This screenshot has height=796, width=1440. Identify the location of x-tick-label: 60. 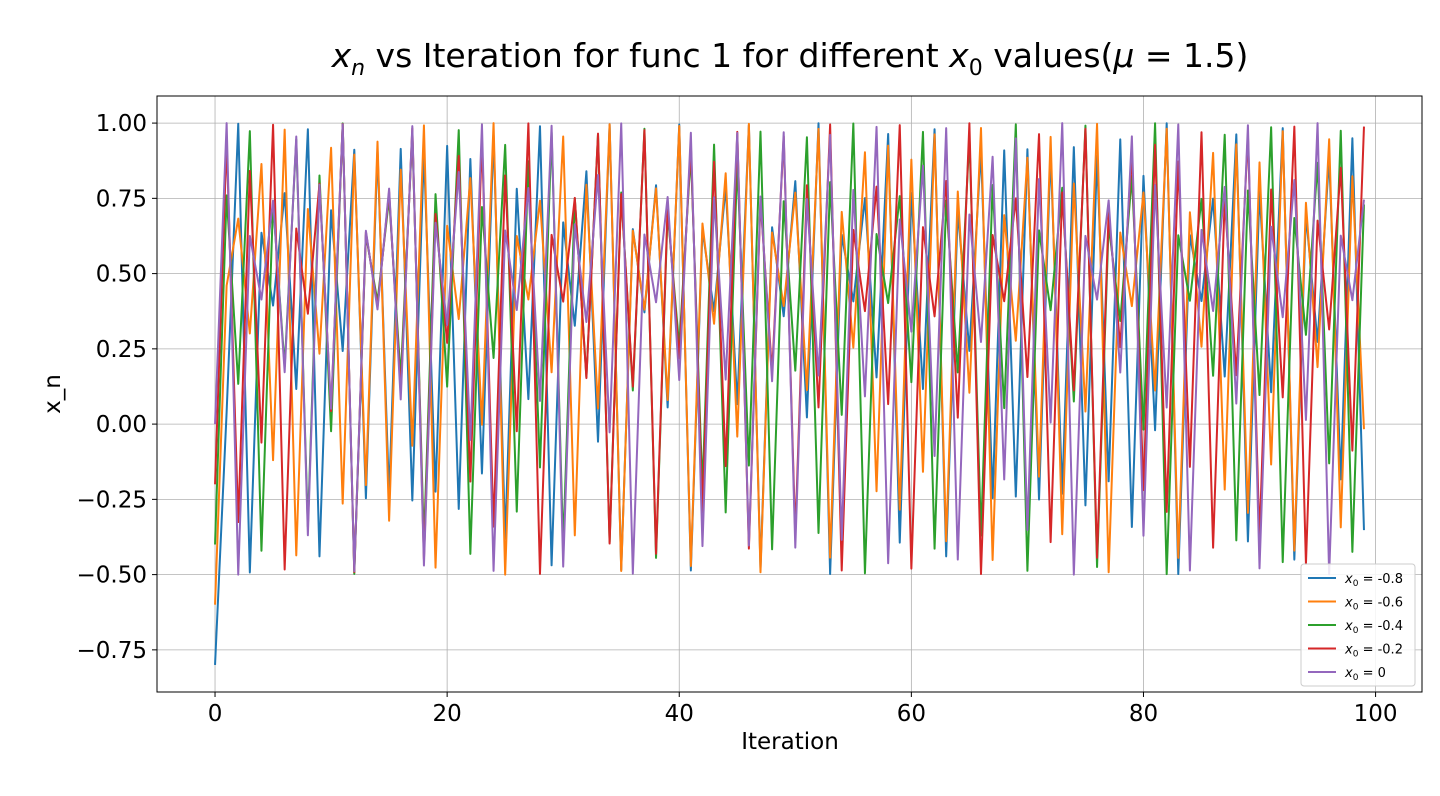
(911, 714).